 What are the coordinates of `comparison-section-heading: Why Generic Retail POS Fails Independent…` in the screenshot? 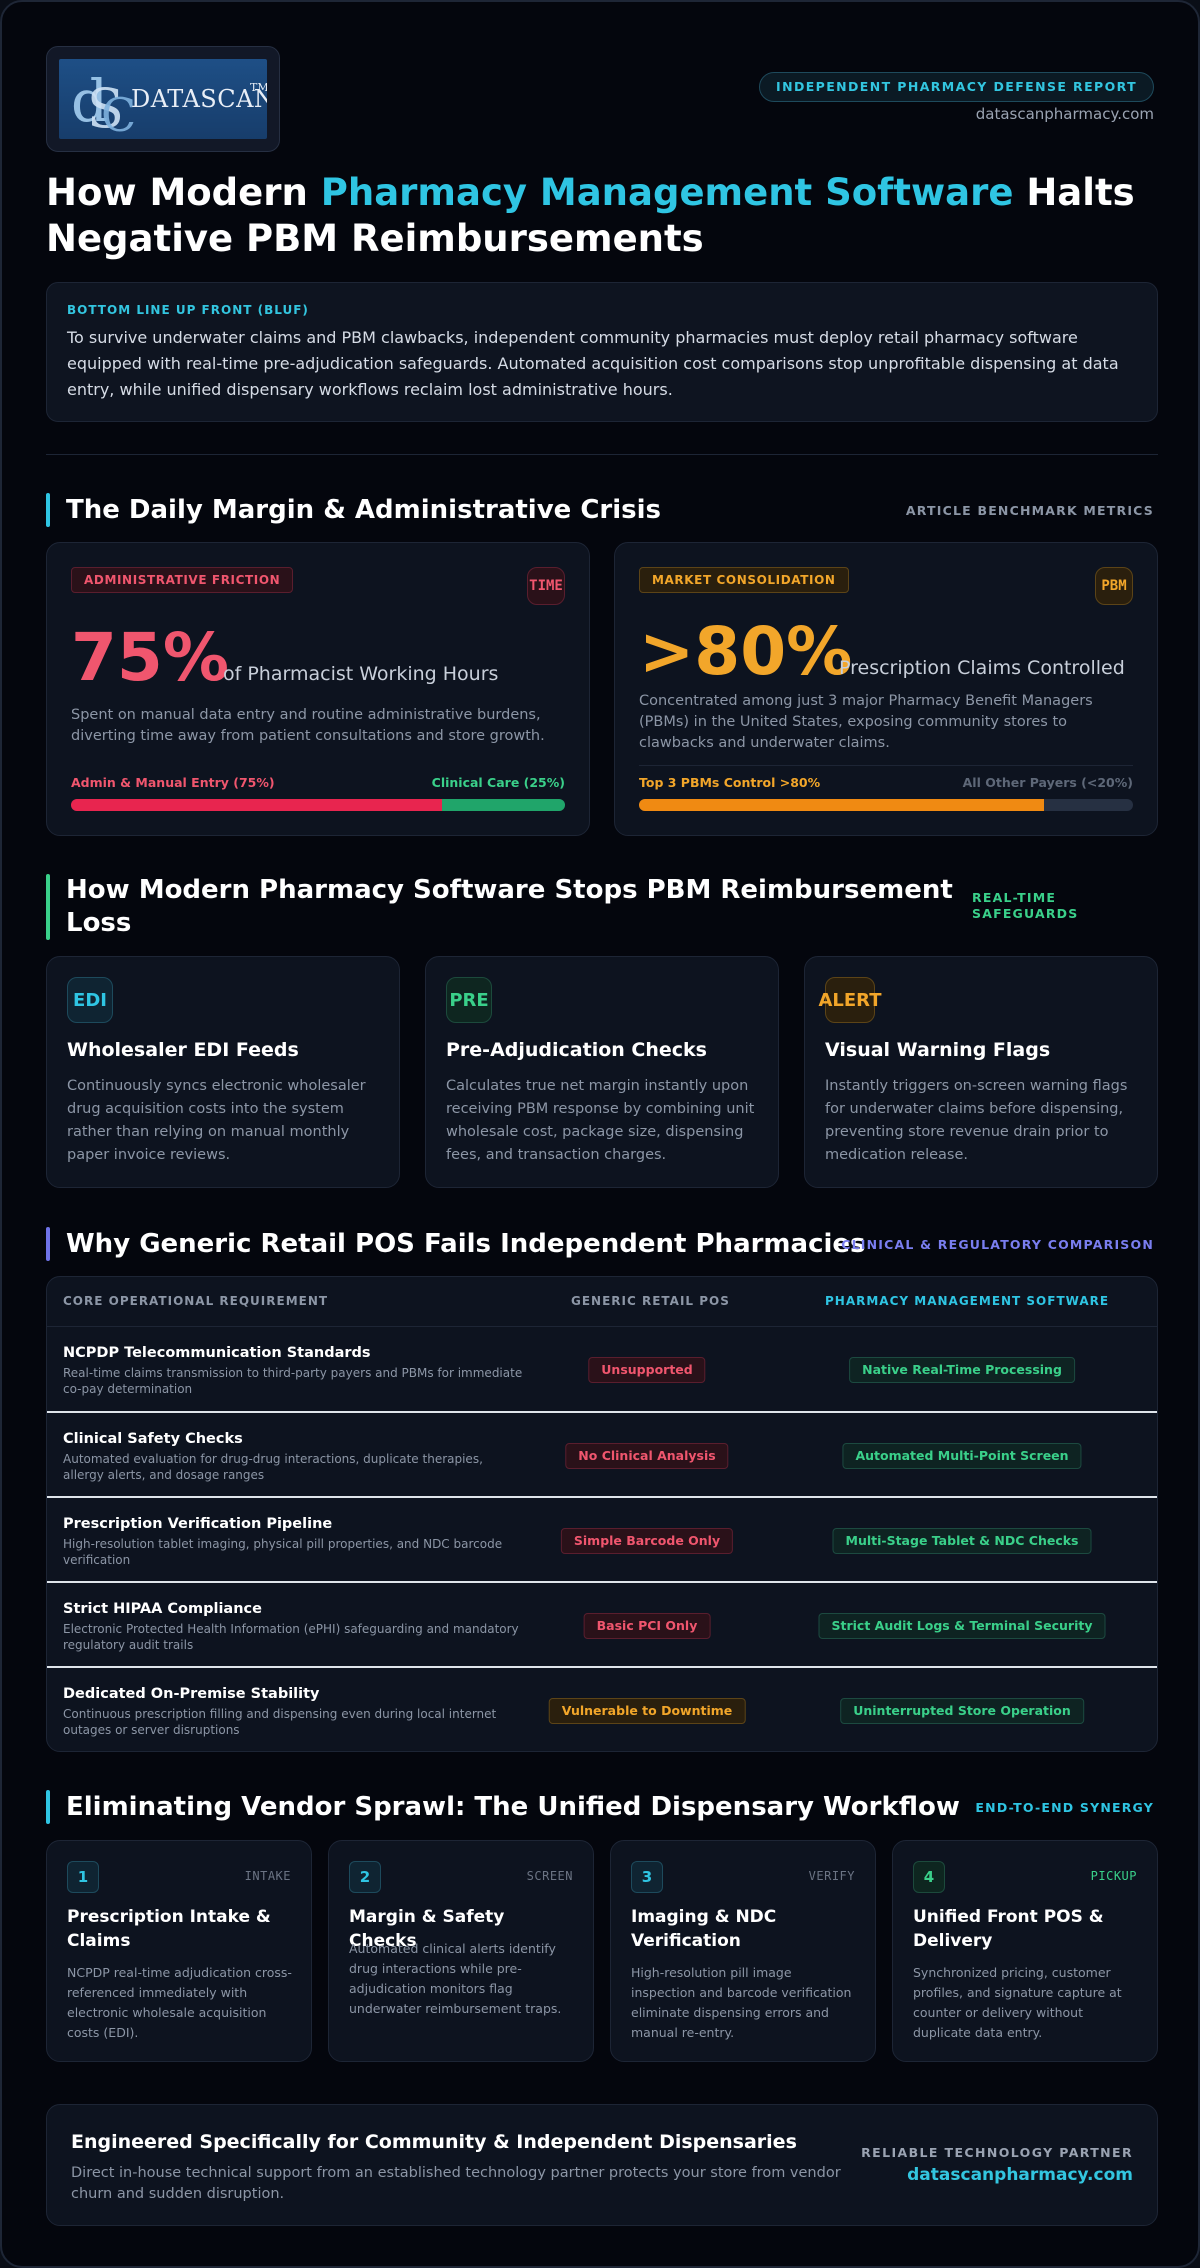 It's located at (456, 1244).